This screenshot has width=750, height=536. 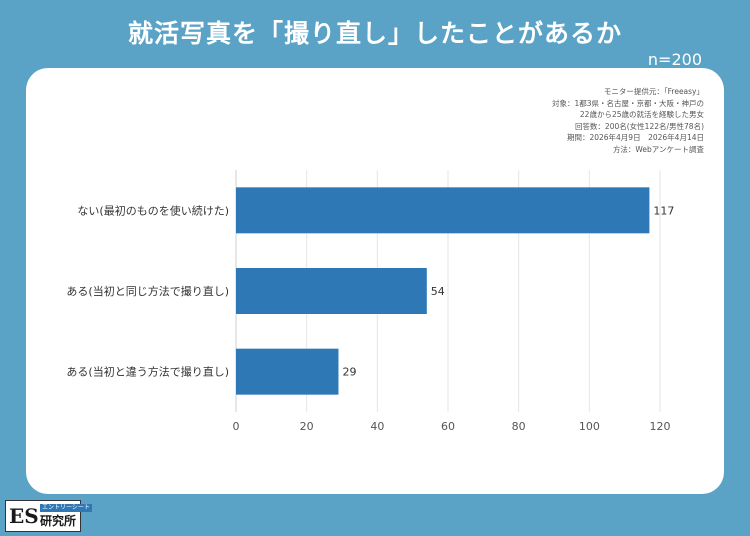 What do you see at coordinates (236, 426) in the screenshot?
I see `x-tick-label: 0` at bounding box center [236, 426].